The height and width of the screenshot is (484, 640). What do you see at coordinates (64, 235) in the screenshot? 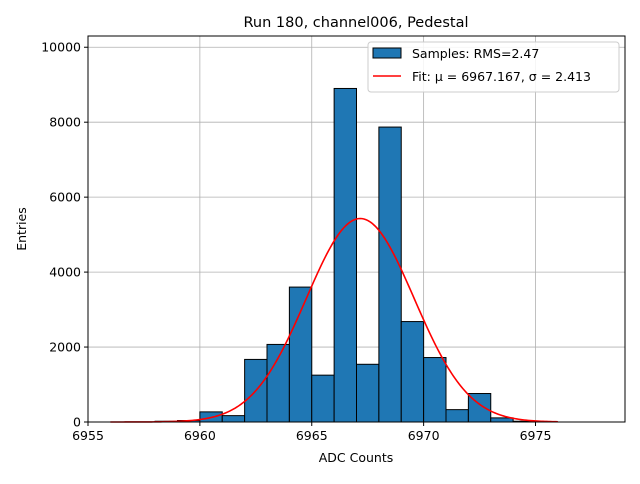
I see `y-axis-ticks: 0 2000 4000 6000 8000 10000` at bounding box center [64, 235].